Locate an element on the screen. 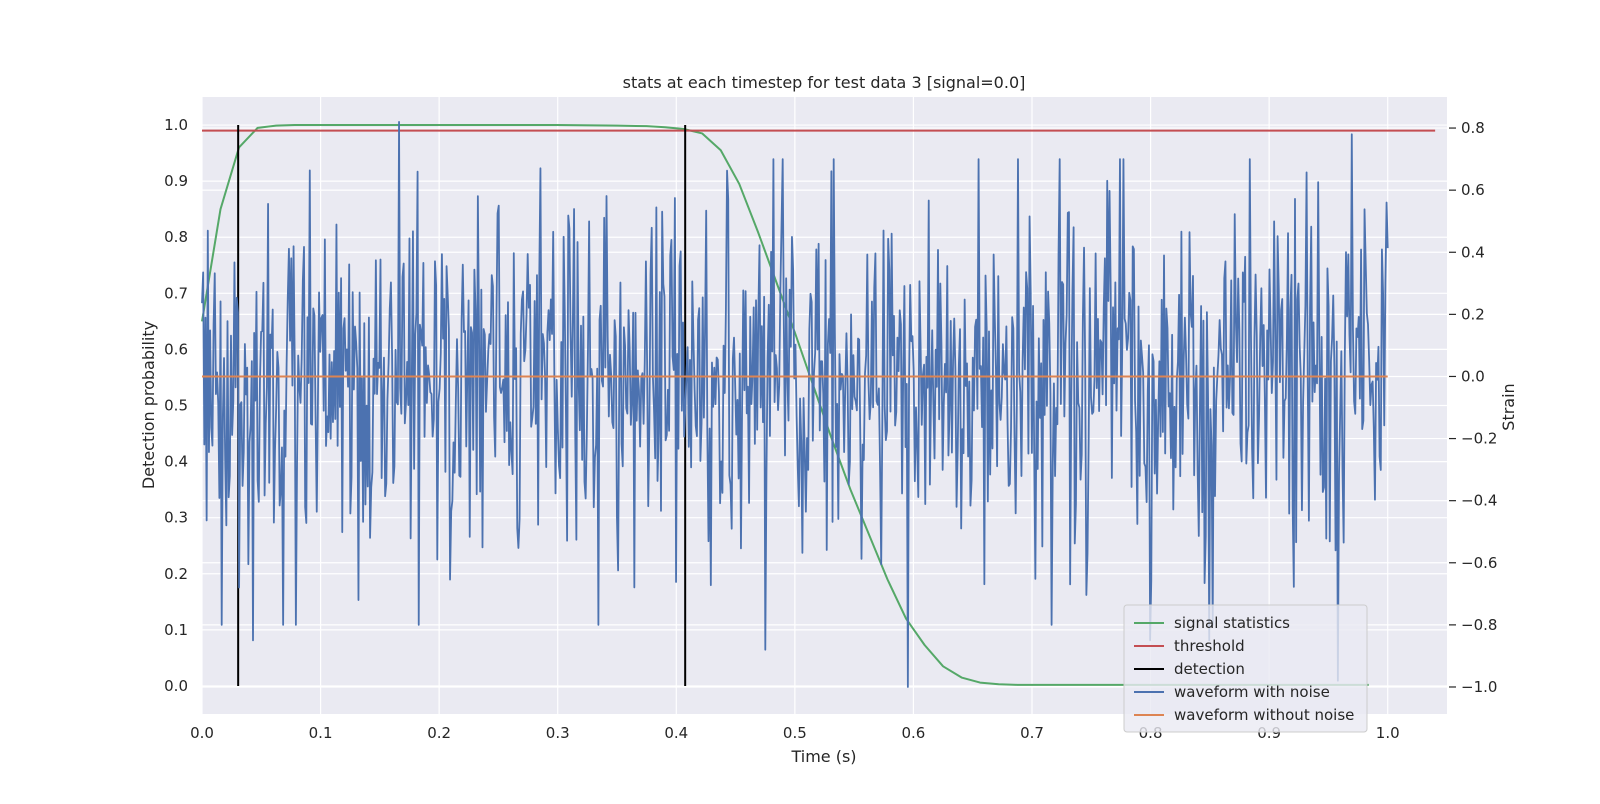 The height and width of the screenshot is (804, 1600). y-right-tick-label: 0.6 is located at coordinates (1473, 190).